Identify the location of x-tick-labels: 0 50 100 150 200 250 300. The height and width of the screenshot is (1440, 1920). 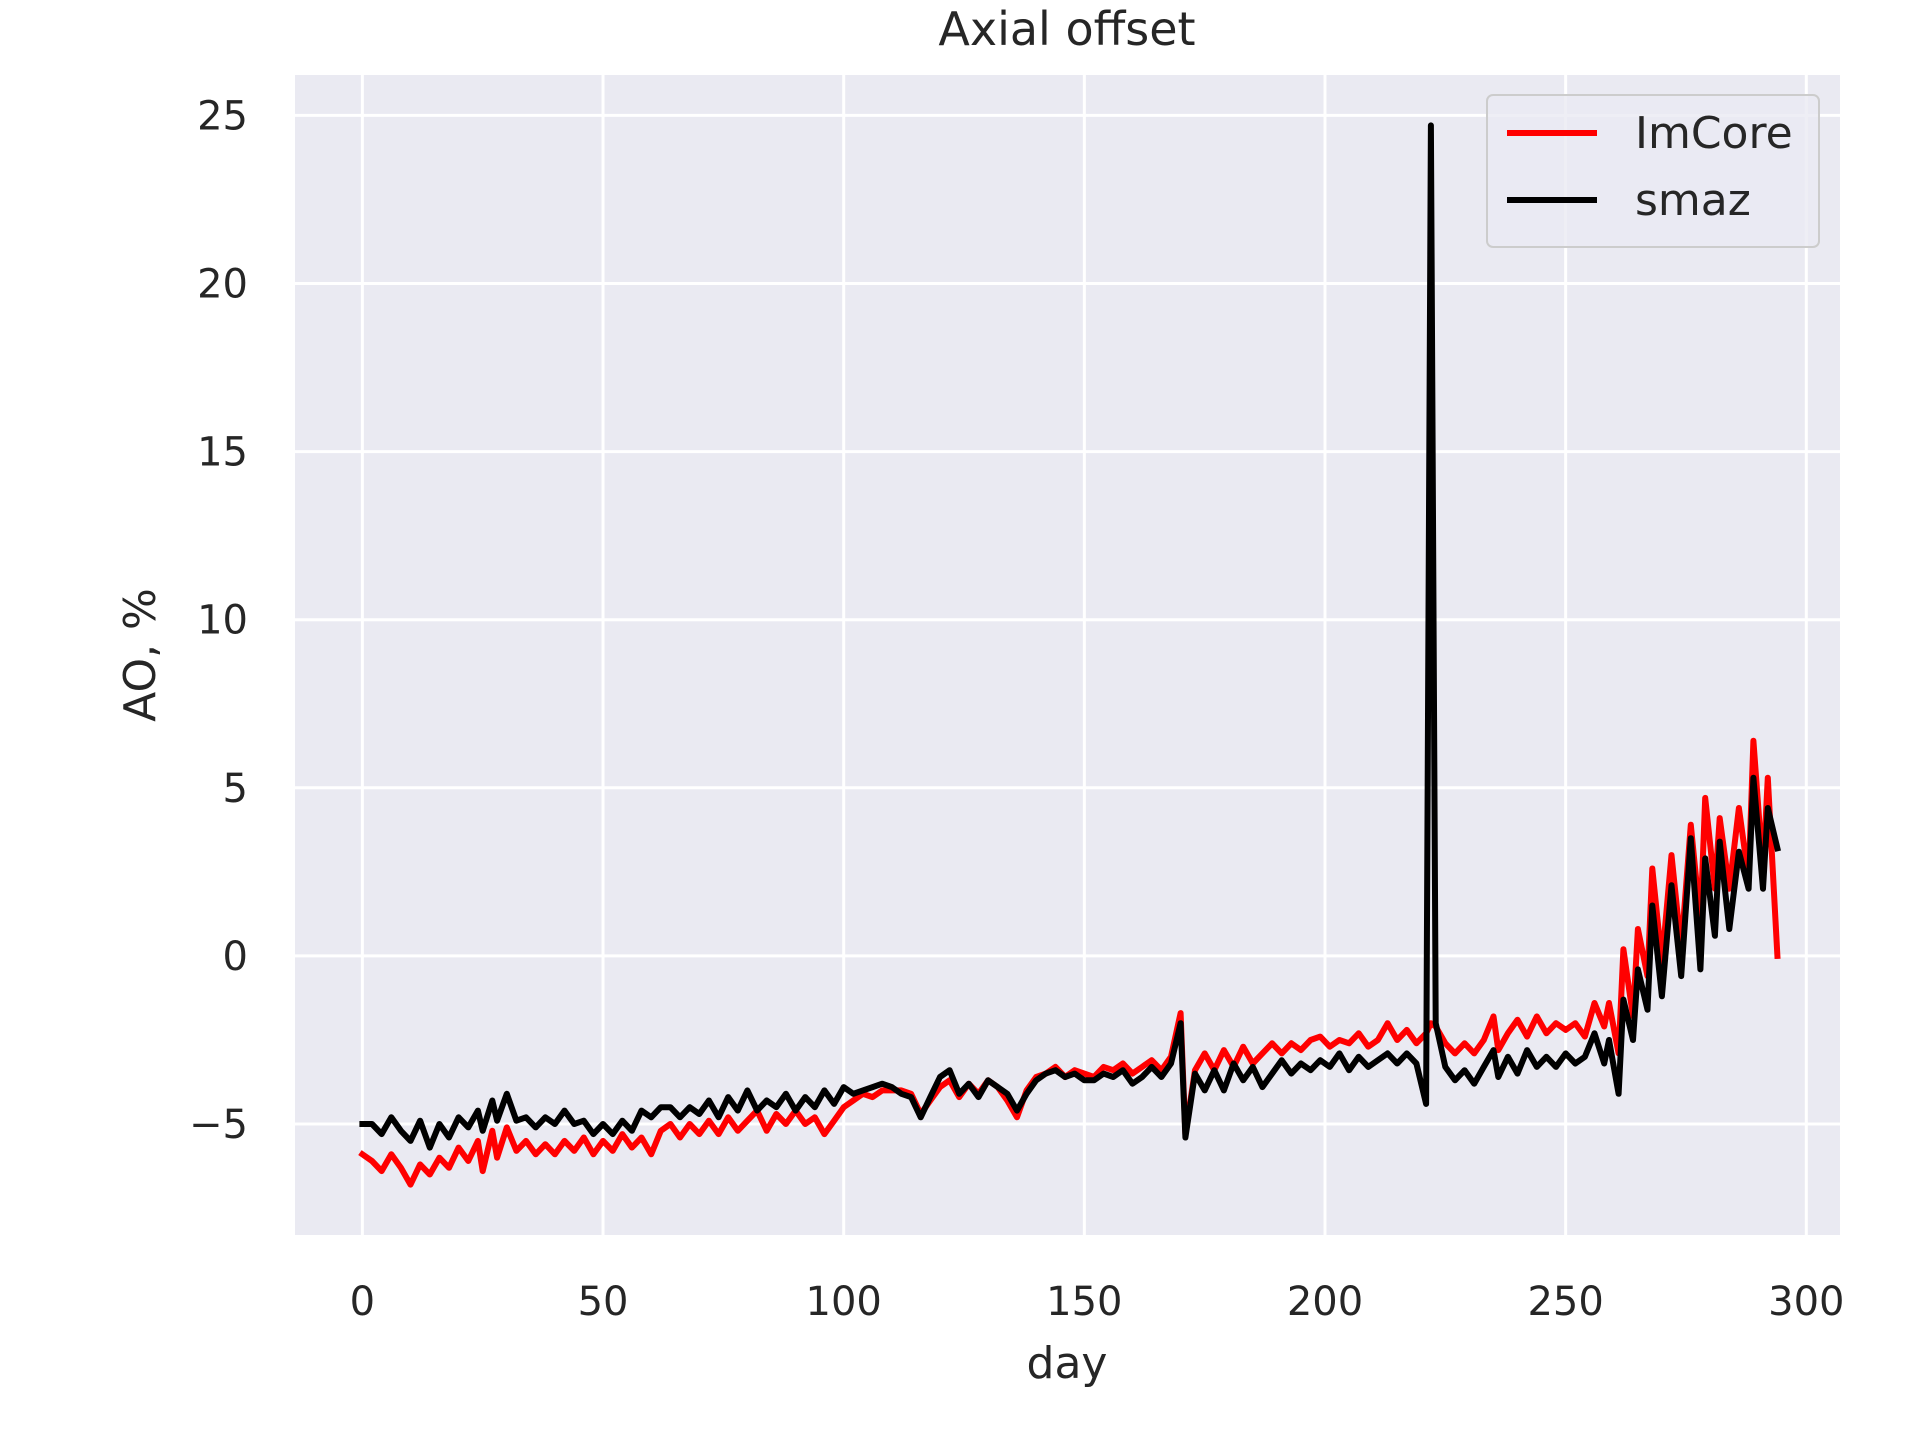
(1097, 1302).